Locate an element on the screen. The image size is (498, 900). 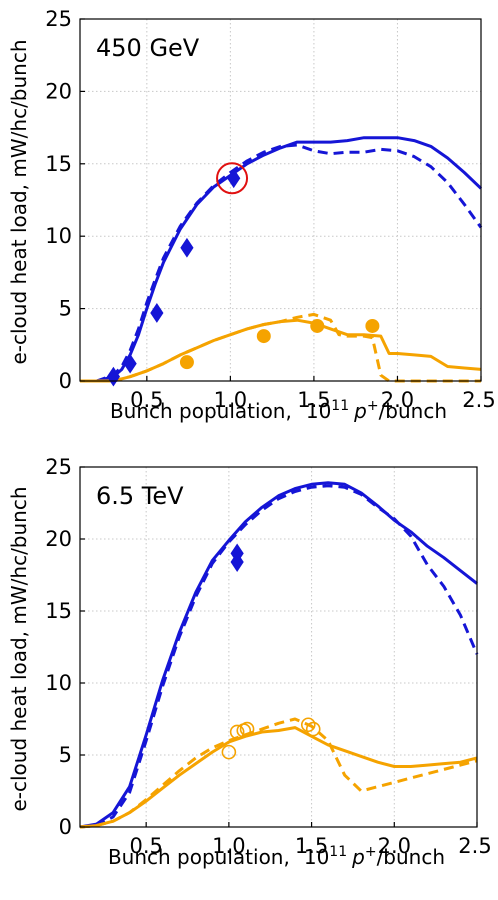
highlight-circle is located at coordinates (232, 178).